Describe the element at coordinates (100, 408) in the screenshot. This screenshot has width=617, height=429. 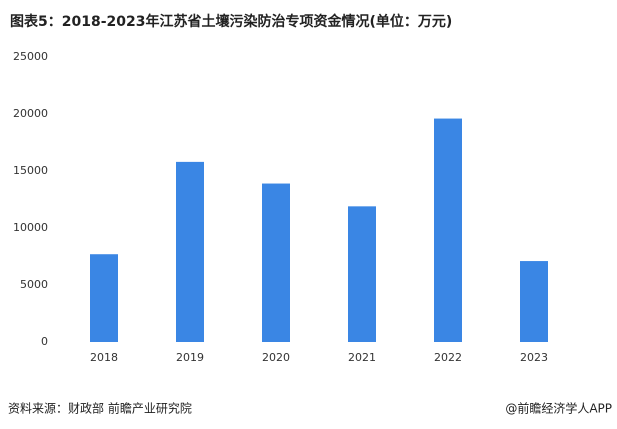
I see `source: 资料来源：财政部 前瞻产业研究院` at that location.